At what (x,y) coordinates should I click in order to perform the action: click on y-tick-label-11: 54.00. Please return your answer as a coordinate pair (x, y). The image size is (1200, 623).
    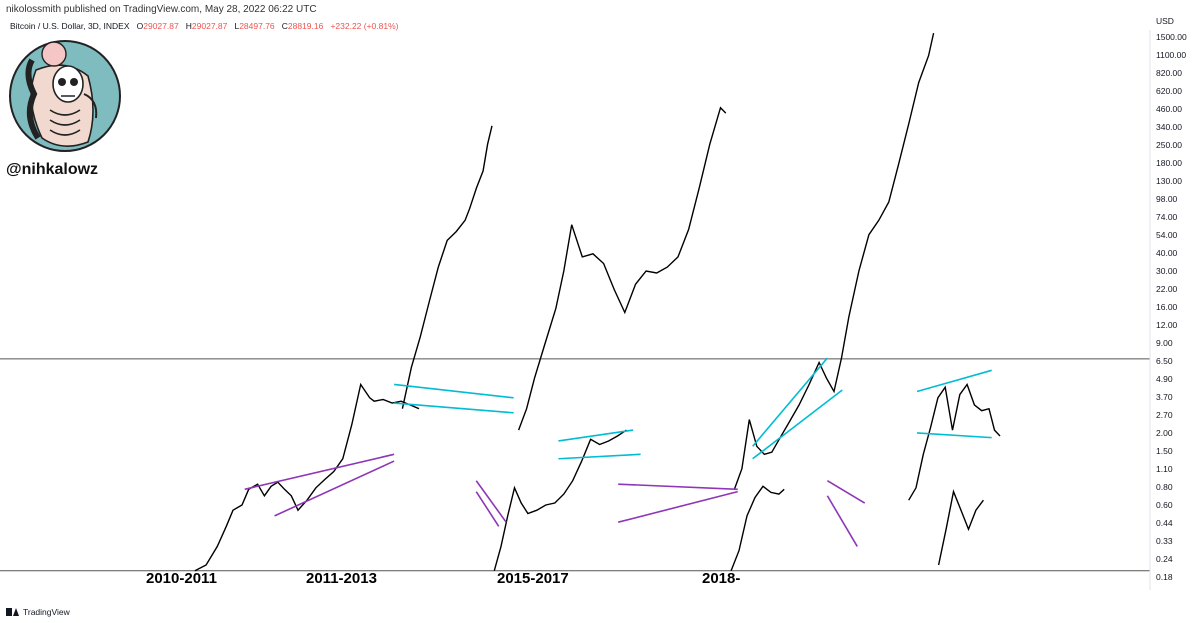
    Looking at the image, I should click on (1167, 235).